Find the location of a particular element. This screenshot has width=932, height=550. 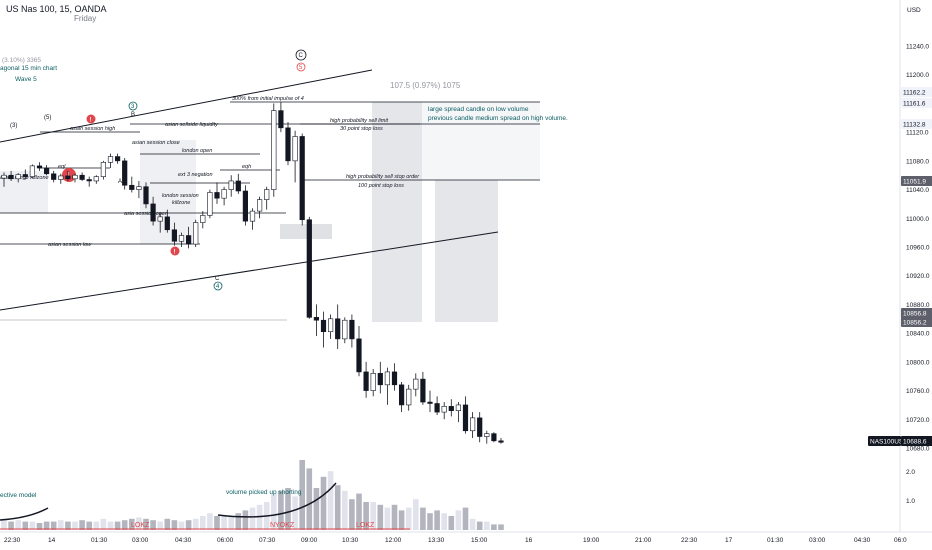

time-tick-label: 04:30 is located at coordinates (183, 540).